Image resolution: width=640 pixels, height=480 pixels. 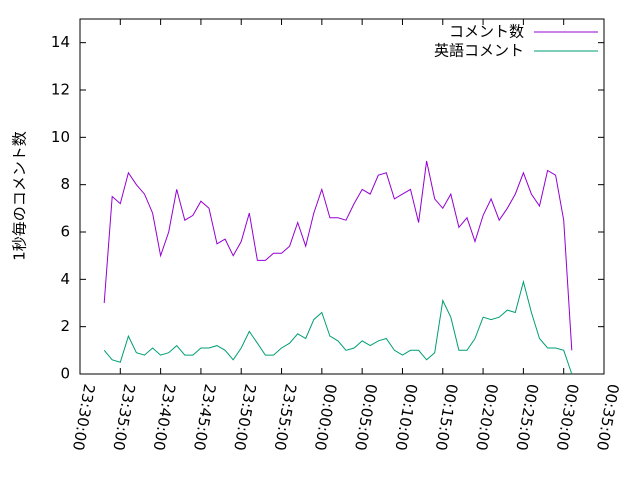 What do you see at coordinates (607, 417) in the screenshot?
I see `x-tick-label: 00:35:00` at bounding box center [607, 417].